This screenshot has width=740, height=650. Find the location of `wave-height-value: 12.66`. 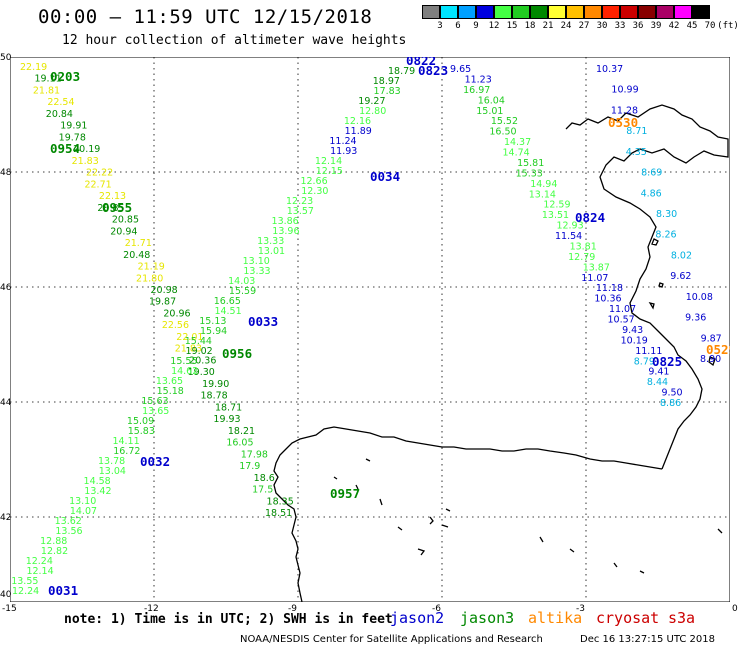

wave-height-value: 12.66 is located at coordinates (313, 181).